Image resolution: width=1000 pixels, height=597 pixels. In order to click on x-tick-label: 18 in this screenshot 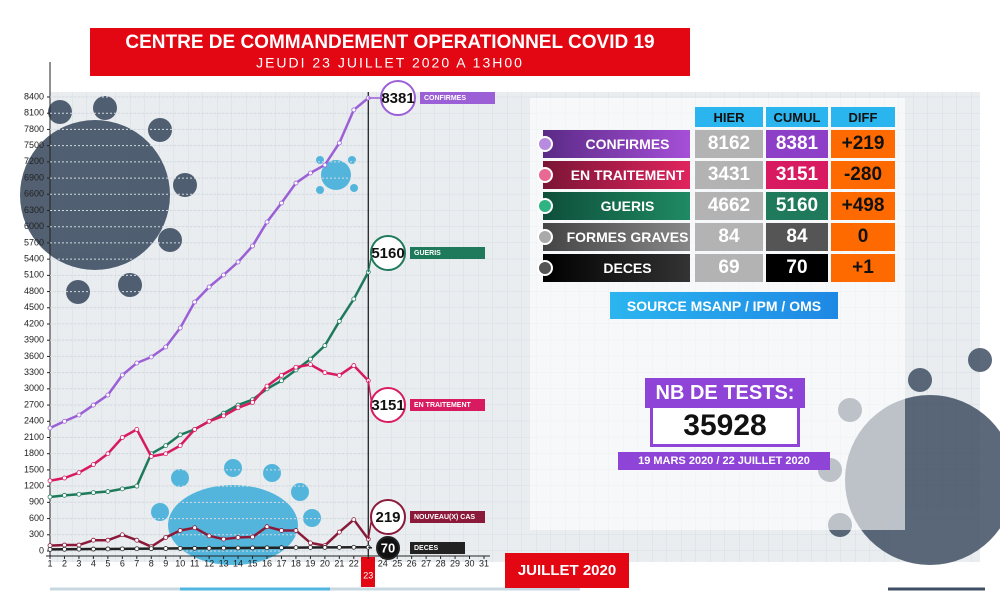, I will do `click(296, 563)`.